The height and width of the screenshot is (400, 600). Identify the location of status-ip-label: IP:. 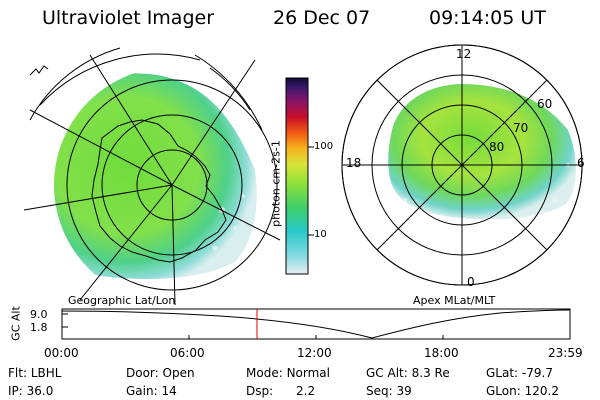
(15, 391).